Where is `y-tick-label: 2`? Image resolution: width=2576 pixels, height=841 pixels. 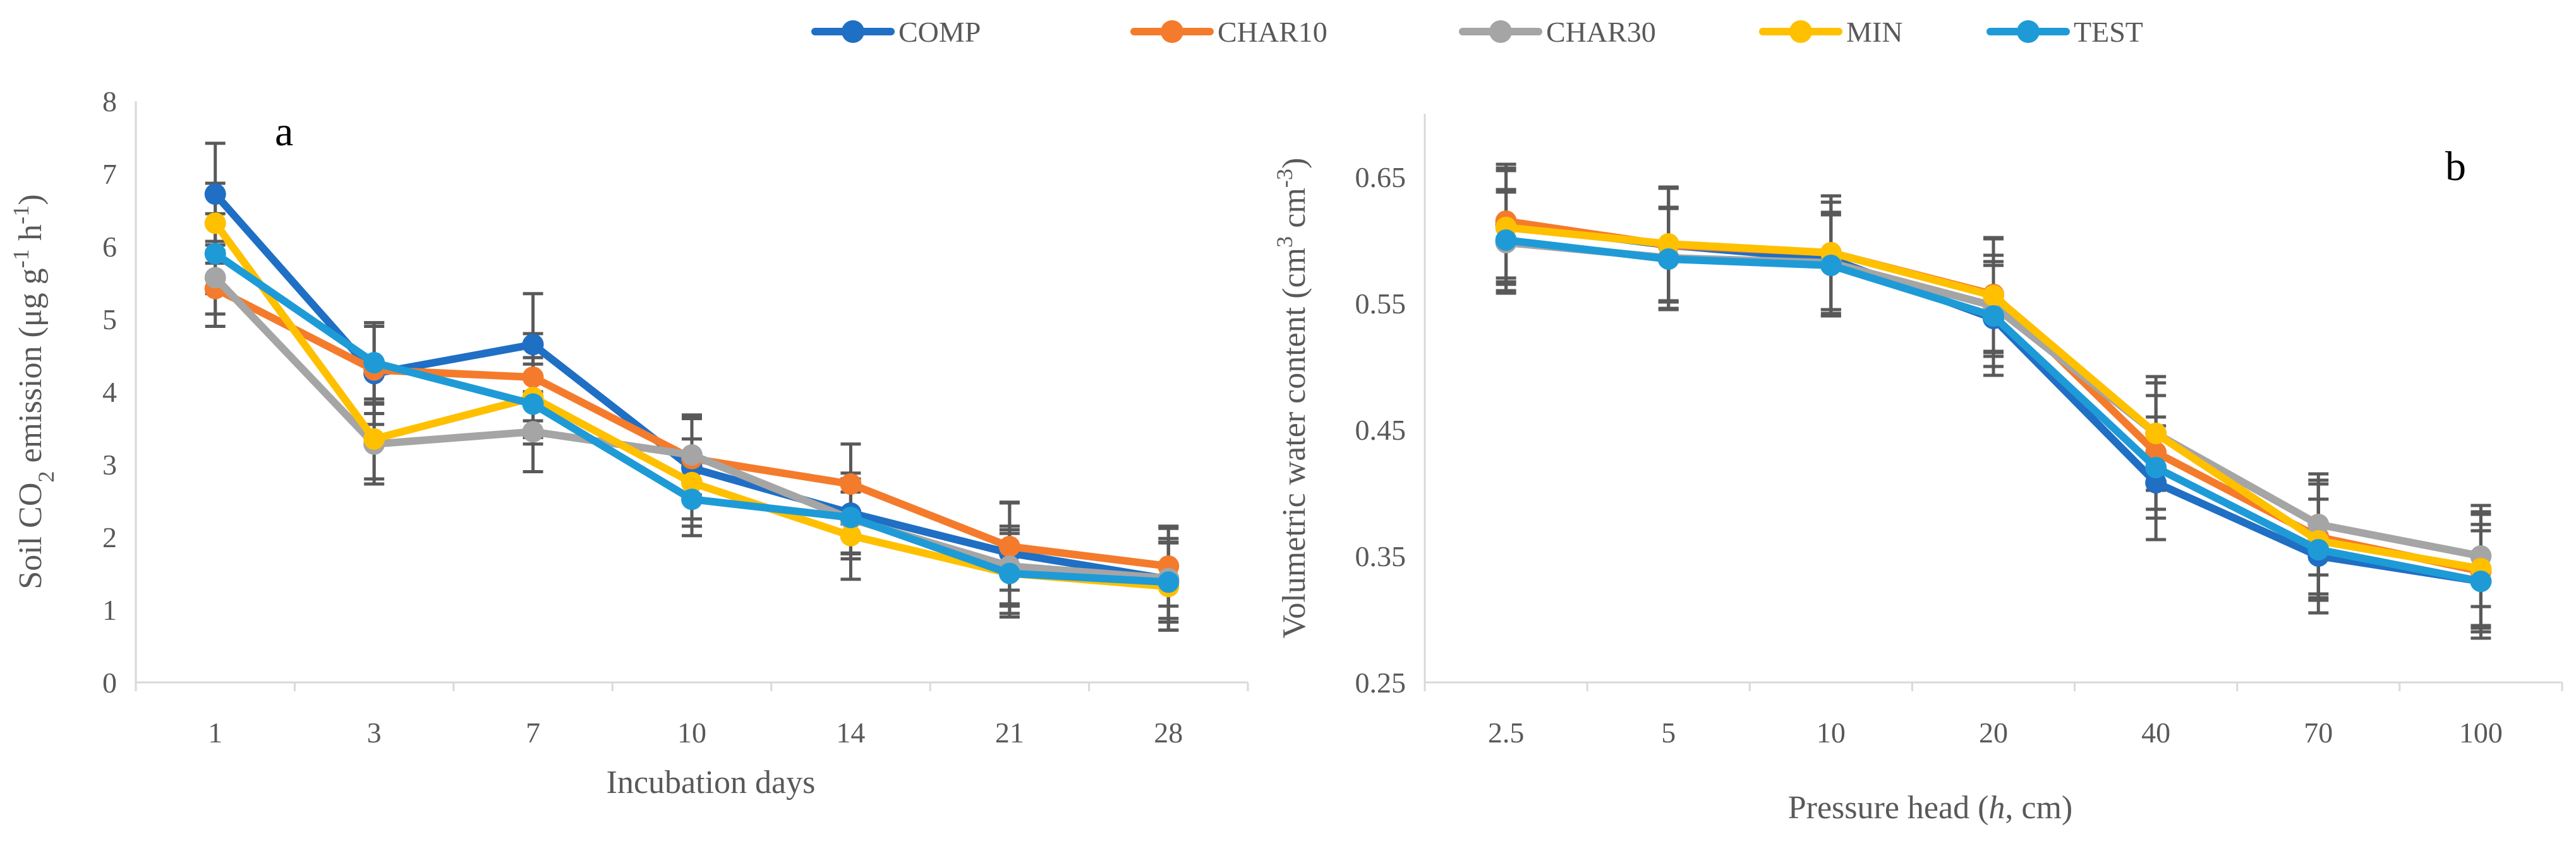 y-tick-label: 2 is located at coordinates (109, 537).